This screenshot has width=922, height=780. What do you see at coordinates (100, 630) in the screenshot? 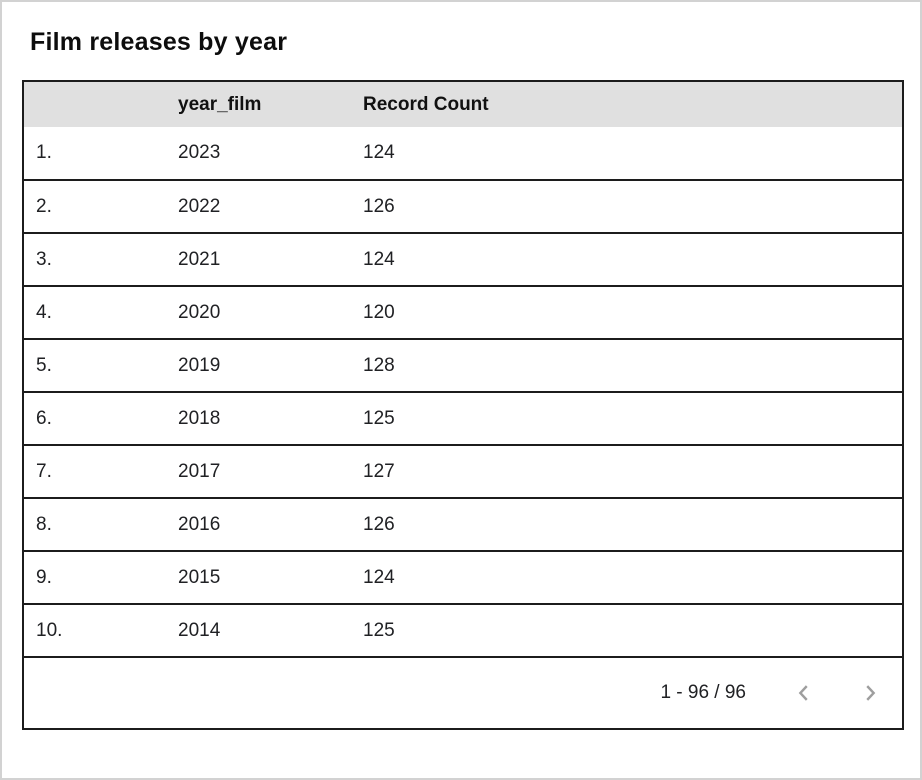
I see `row-index-cell: 10.` at bounding box center [100, 630].